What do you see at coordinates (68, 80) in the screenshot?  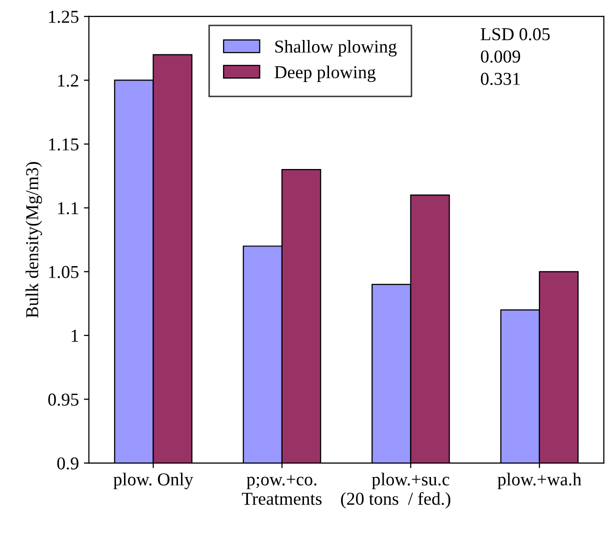 I see `y-tick-label: 1.2` at bounding box center [68, 80].